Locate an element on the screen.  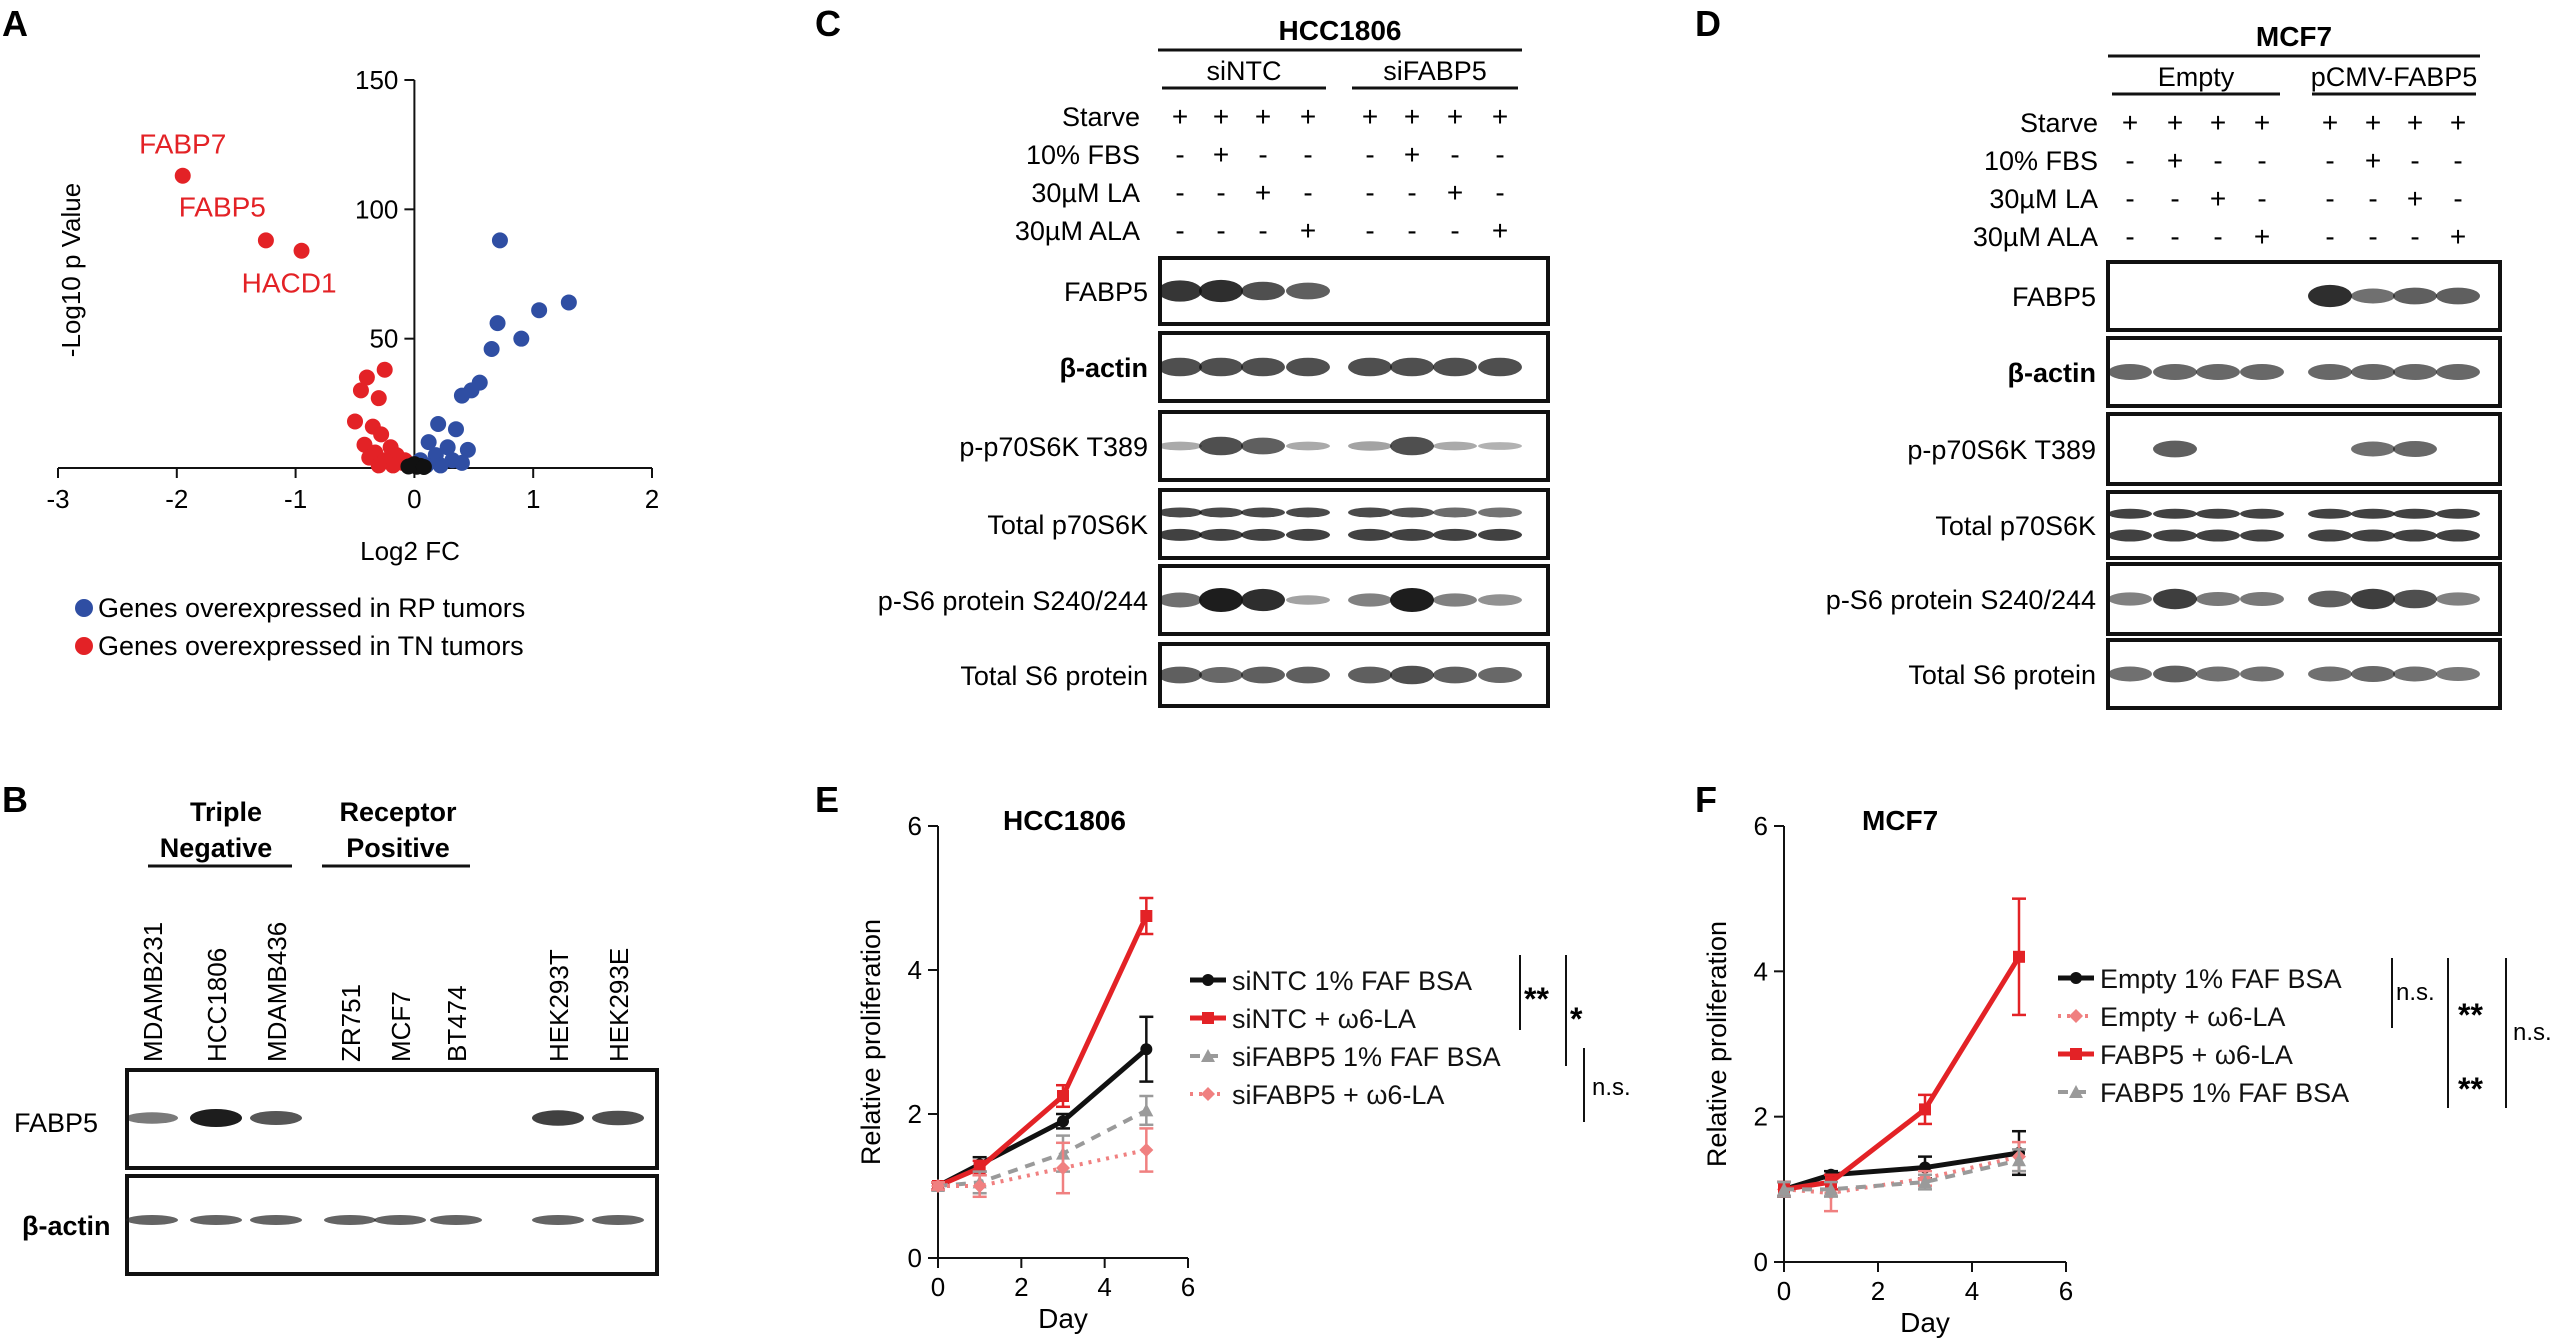
lane-label: BT474 is located at coordinates (457, 1023).